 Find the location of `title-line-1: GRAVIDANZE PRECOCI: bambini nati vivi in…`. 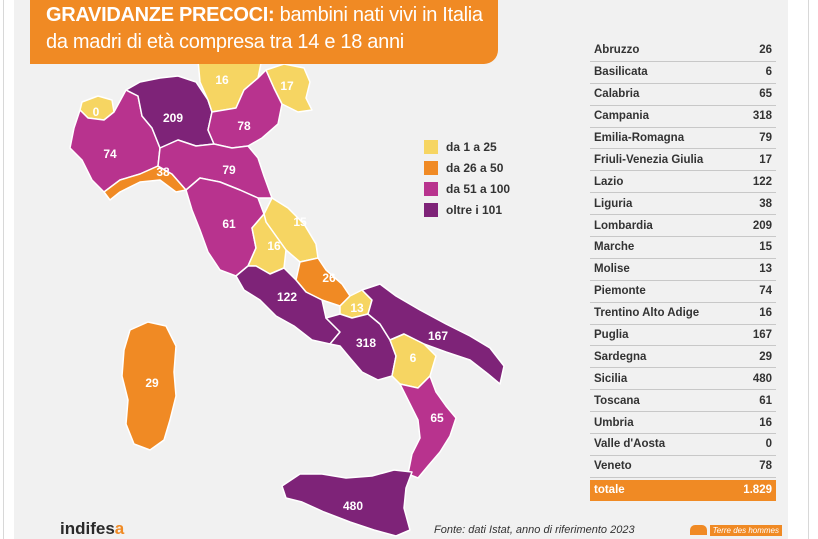

title-line-1: GRAVIDANZE PRECOCI: bambini nati vivi in… is located at coordinates (272, 15).